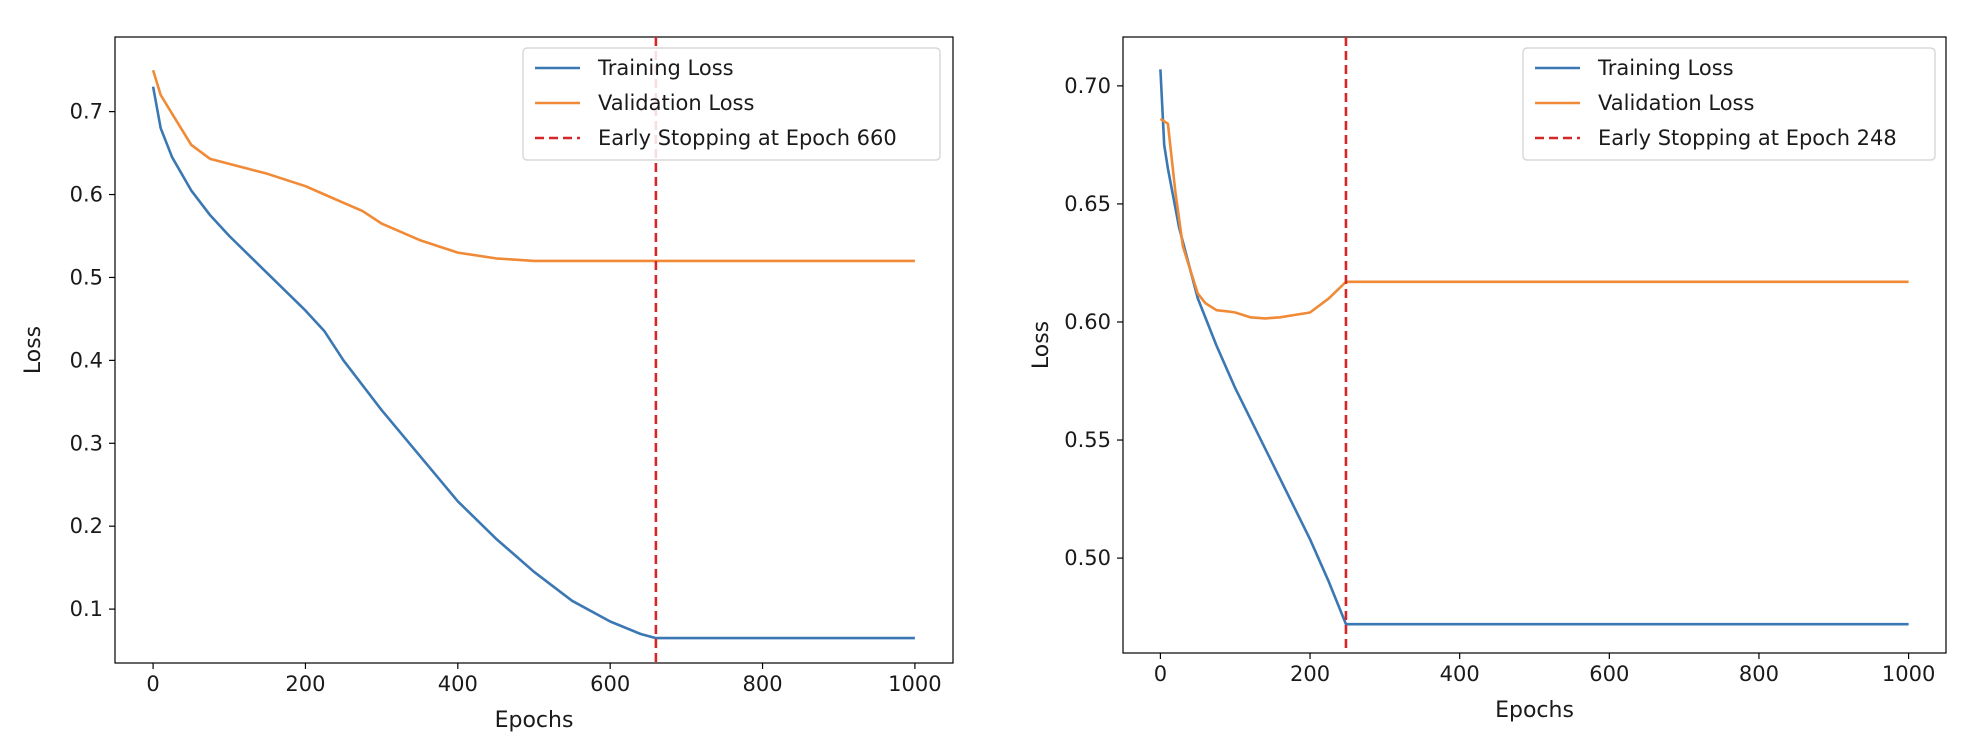 The image size is (1980, 750). Describe the element at coordinates (1087, 322) in the screenshot. I see `y-tick-label: 0.60` at that location.